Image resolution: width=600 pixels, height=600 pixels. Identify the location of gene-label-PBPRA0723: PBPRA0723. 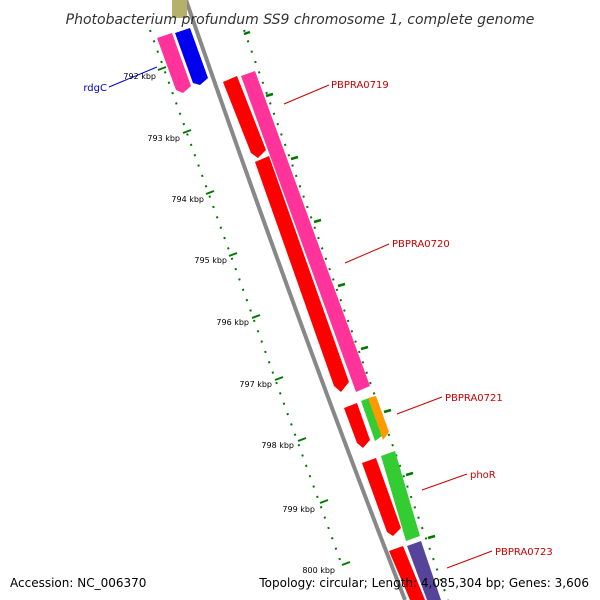
(524, 552).